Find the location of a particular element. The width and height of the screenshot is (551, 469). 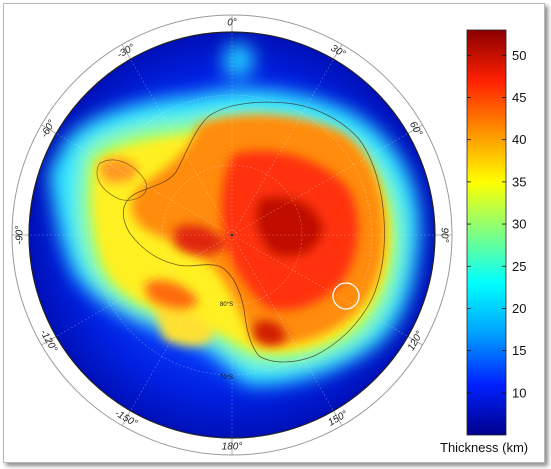

colorbar-tick-label: 30 is located at coordinates (519, 224).